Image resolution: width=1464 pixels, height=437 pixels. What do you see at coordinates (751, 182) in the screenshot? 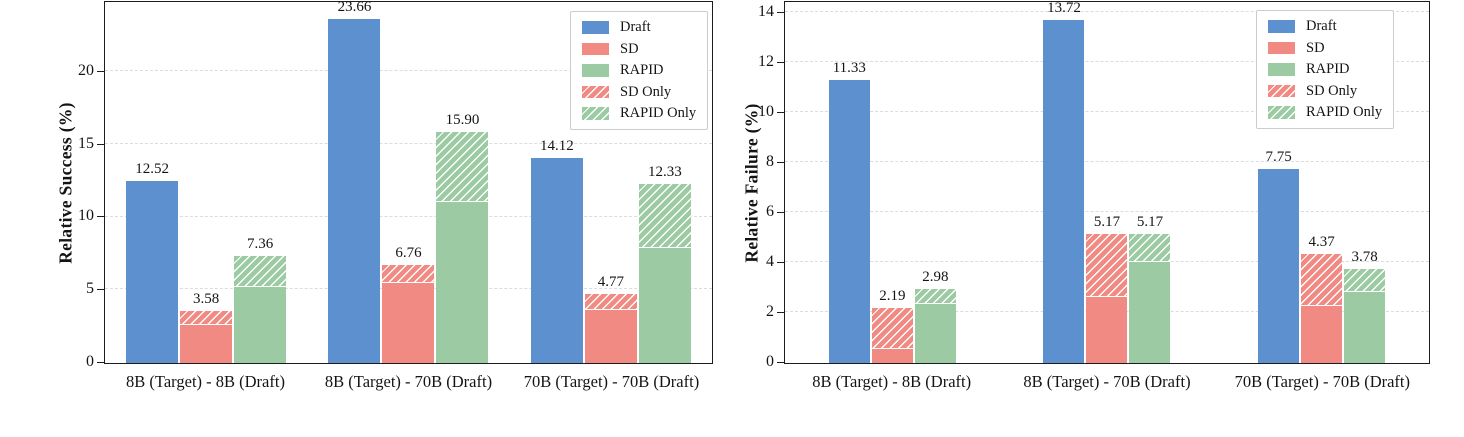
I see `y-axis-label-failure: Relative Failure (%)` at bounding box center [751, 182].